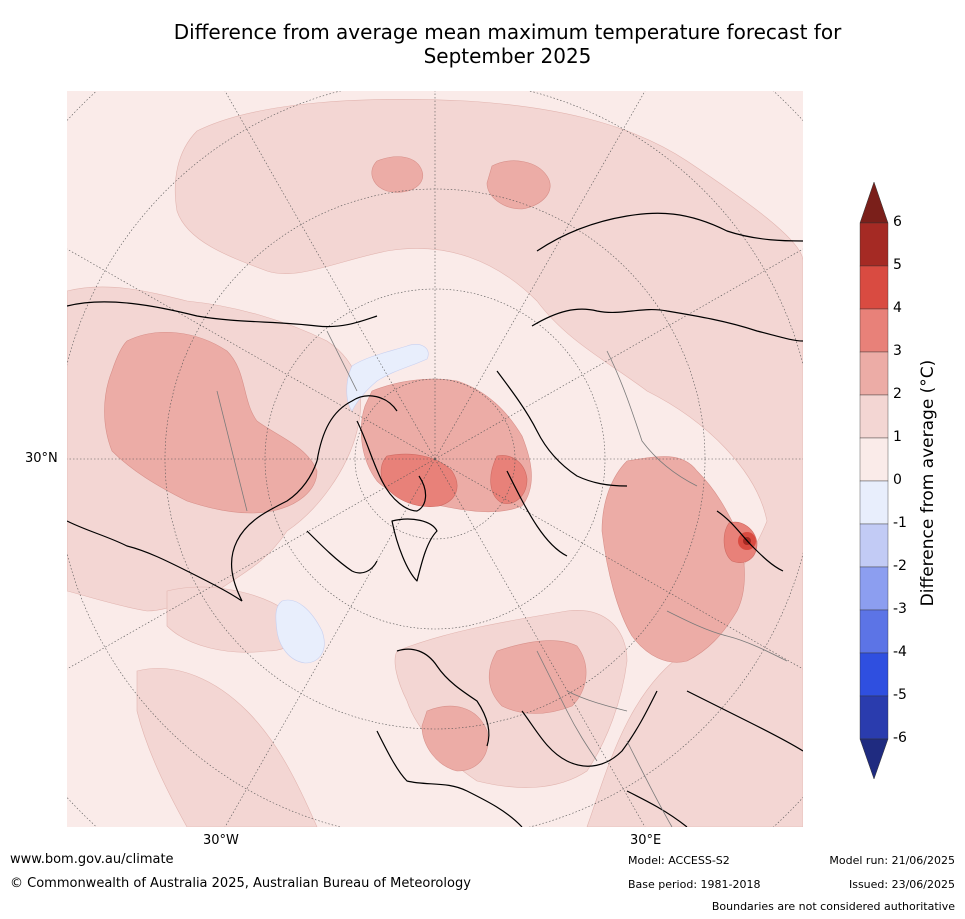 The height and width of the screenshot is (919, 965). What do you see at coordinates (928, 483) in the screenshot?
I see `colorbar-label: Difference from average (°C)` at bounding box center [928, 483].